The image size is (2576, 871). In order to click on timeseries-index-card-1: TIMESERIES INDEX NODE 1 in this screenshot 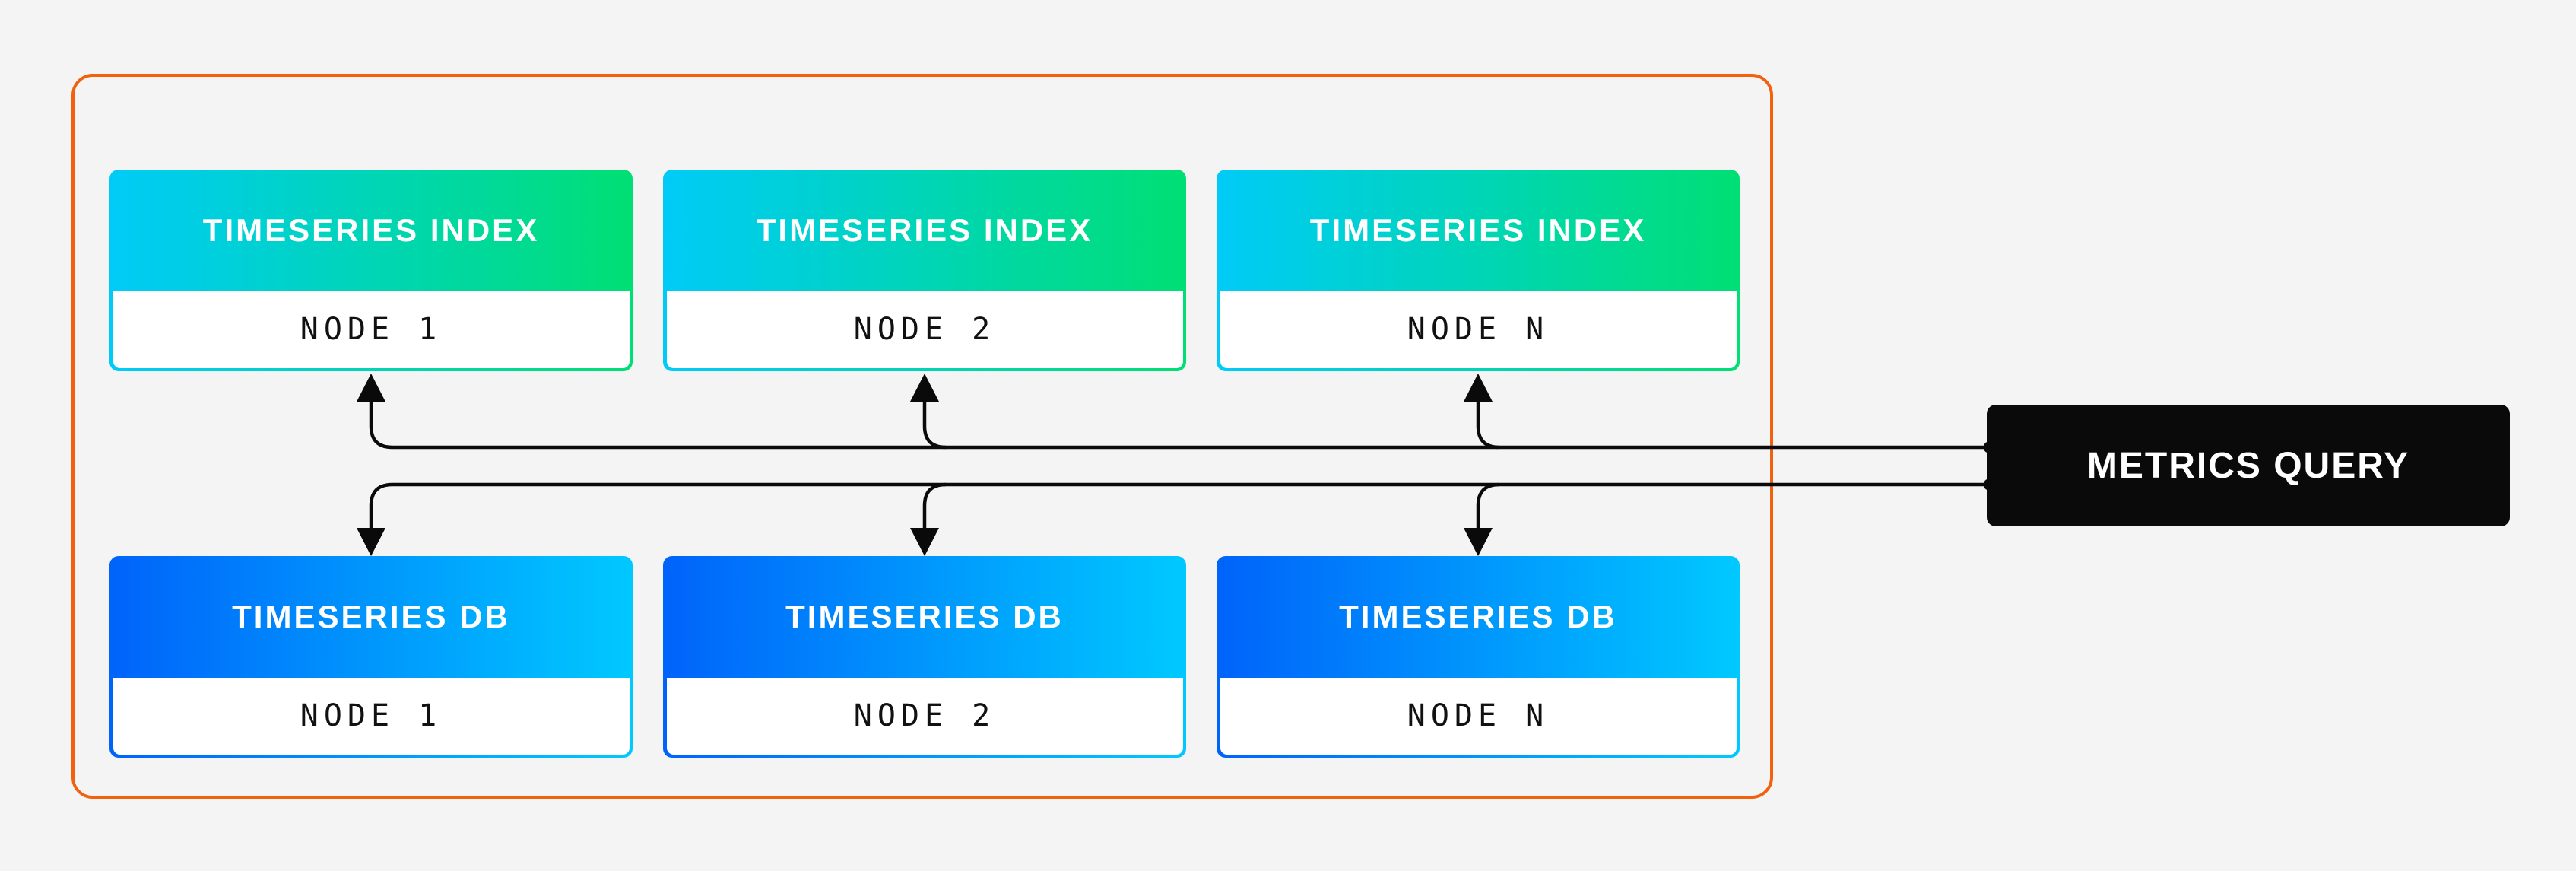, I will do `click(371, 270)`.